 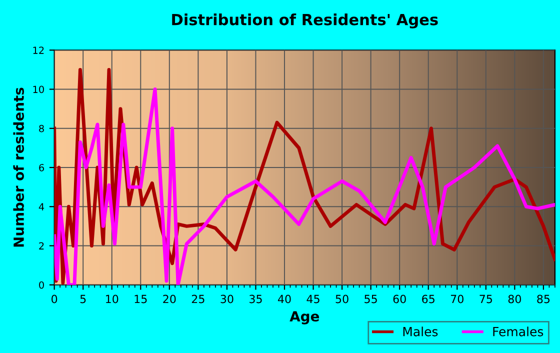 I want to click on x-tick-label: 85, so click(x=543, y=299).